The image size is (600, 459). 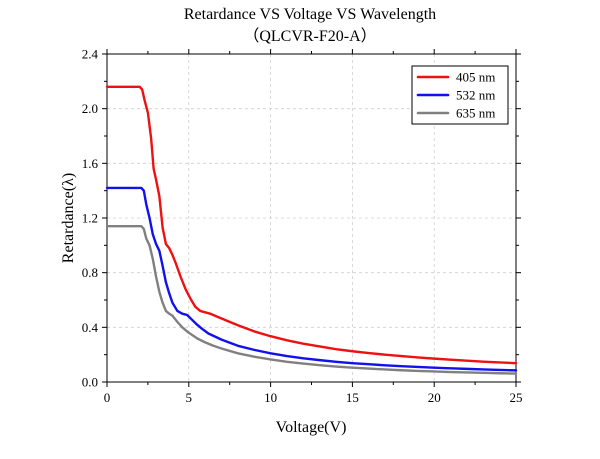 What do you see at coordinates (309, 36) in the screenshot?
I see `chart-subtitle: （QLCVR-F20-A）` at bounding box center [309, 36].